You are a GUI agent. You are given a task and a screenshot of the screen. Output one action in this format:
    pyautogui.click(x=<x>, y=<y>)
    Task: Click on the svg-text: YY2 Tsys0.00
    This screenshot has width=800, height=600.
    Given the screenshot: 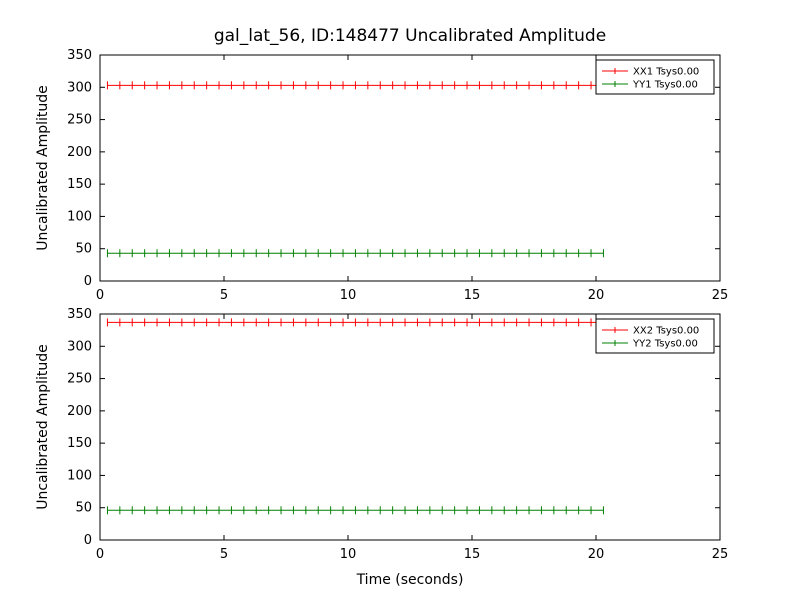 What is the action you would take?
    pyautogui.click(x=665, y=344)
    